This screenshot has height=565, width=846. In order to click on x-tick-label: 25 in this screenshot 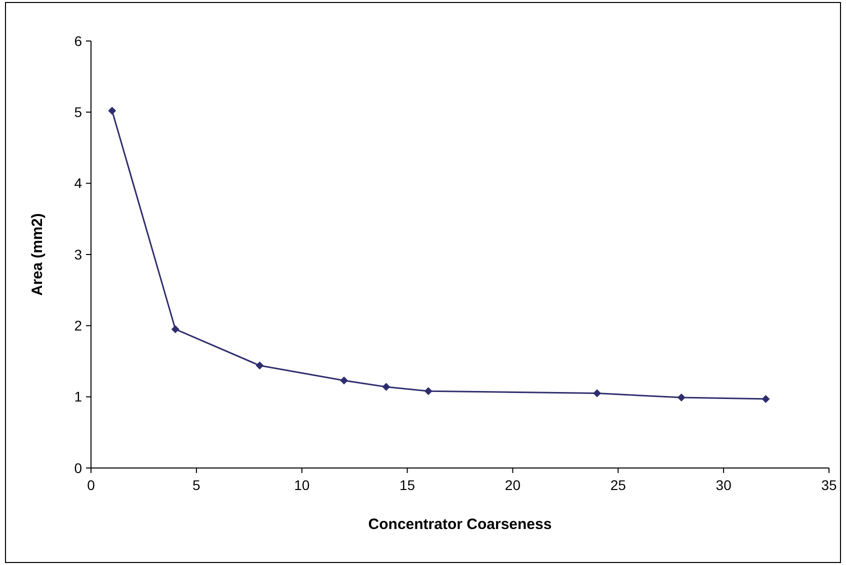, I will do `click(618, 485)`.